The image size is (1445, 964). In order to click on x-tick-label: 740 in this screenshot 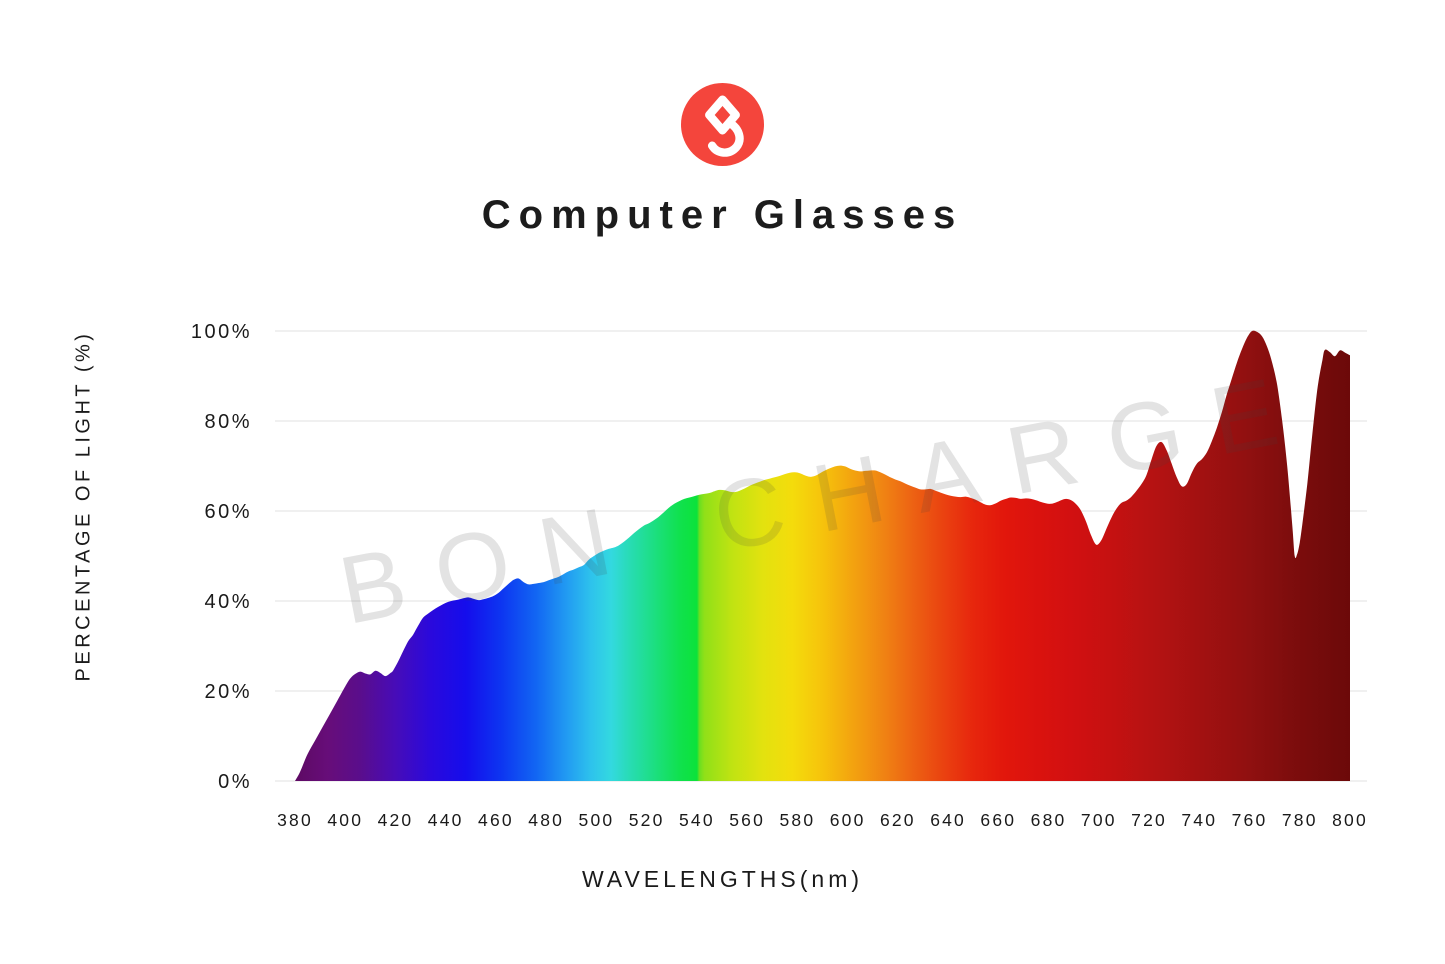, I will do `click(1199, 820)`.